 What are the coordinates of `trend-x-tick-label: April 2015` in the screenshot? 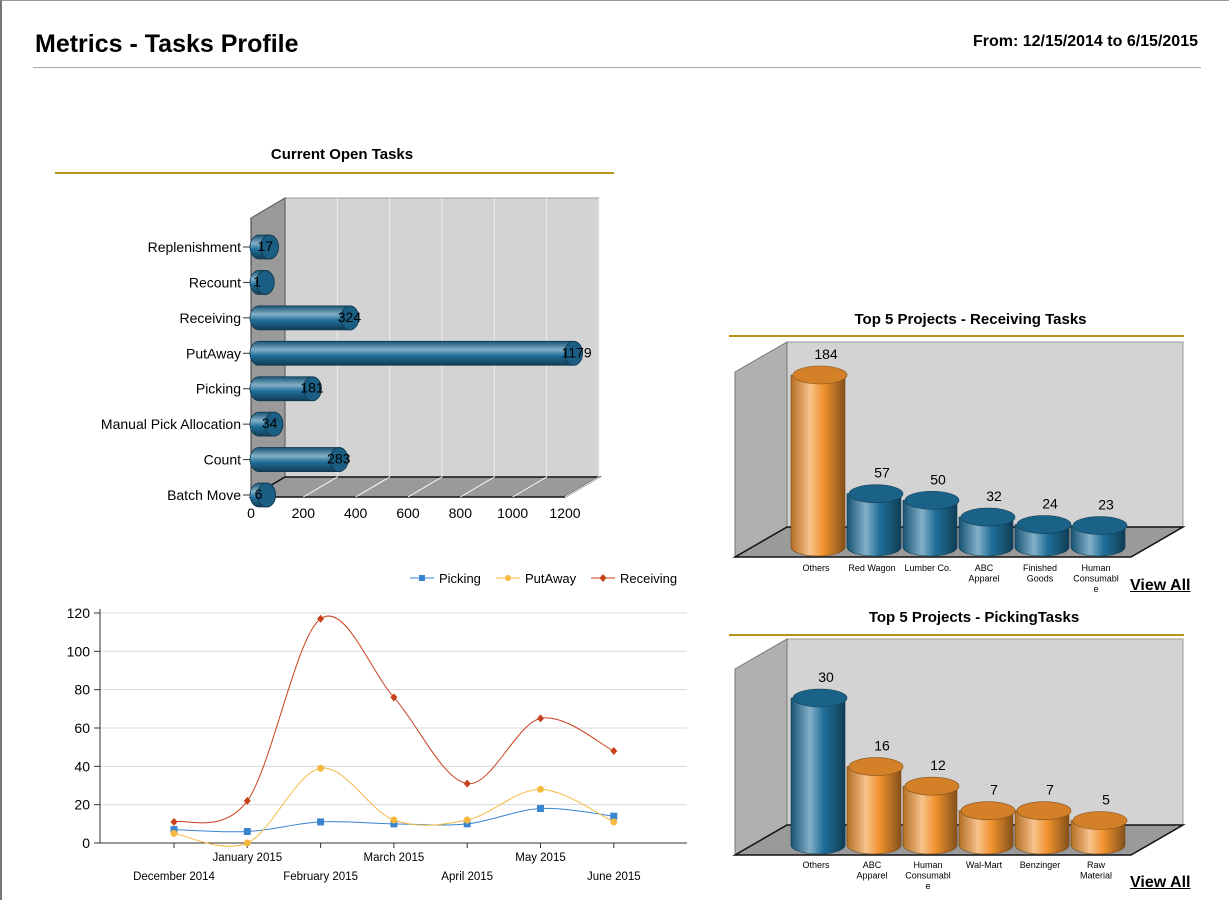 It's located at (467, 877).